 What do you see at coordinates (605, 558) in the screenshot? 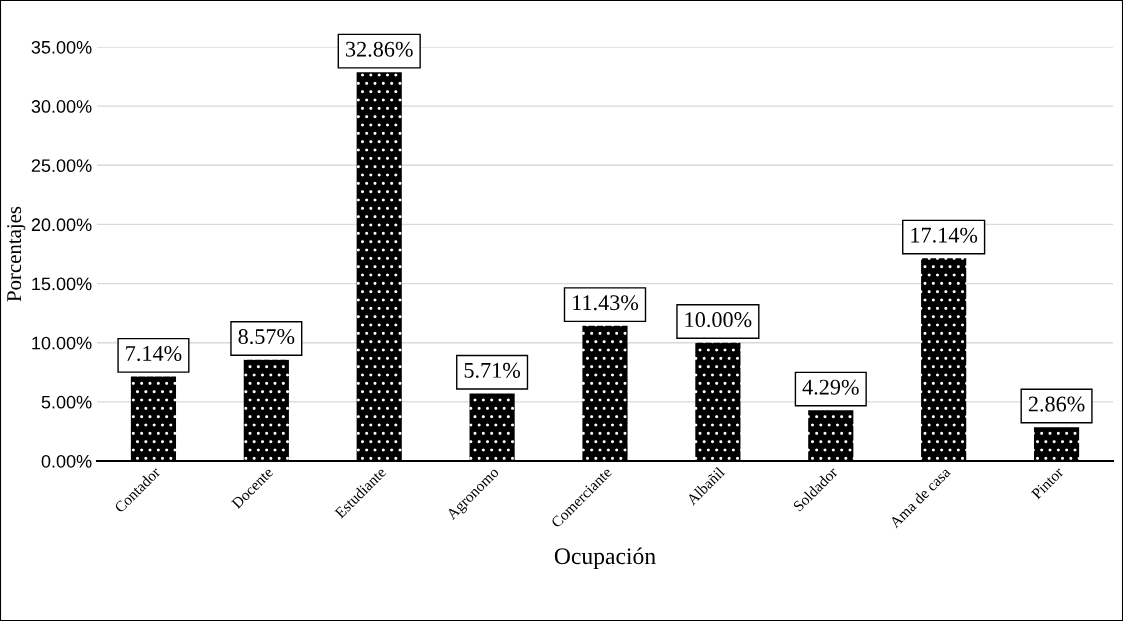
I see `x-axis-title: Ocupación` at bounding box center [605, 558].